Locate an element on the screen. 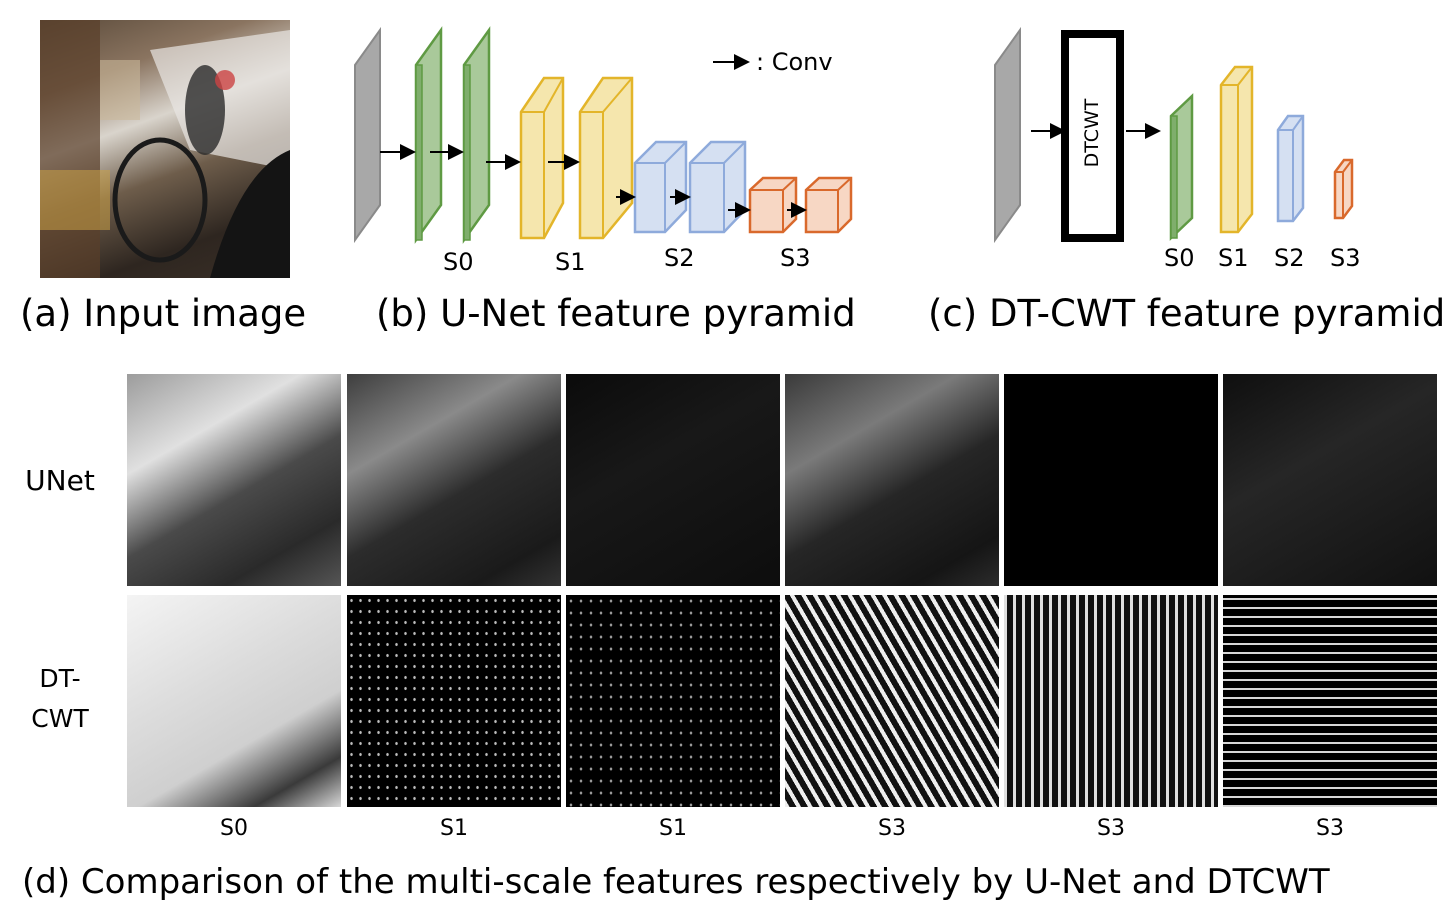 The height and width of the screenshot is (924, 1454). dtcwt-s2-block is located at coordinates (1290, 168).